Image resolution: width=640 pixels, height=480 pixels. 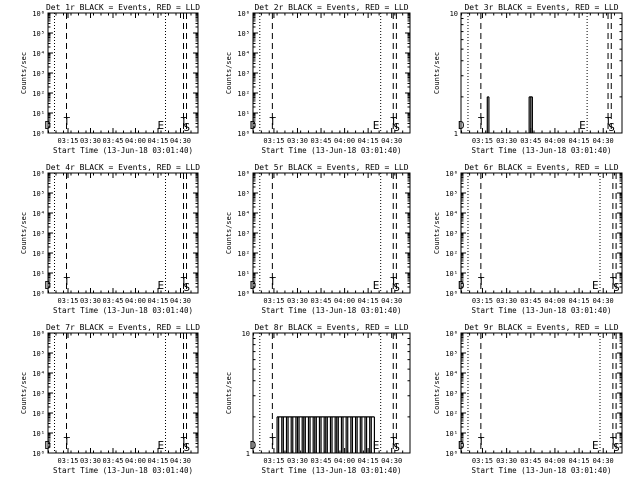 What do you see at coordinates (123, 327) in the screenshot?
I see `chart-title: Det 7r BLACK = Events, RED = LLD` at bounding box center [123, 327].